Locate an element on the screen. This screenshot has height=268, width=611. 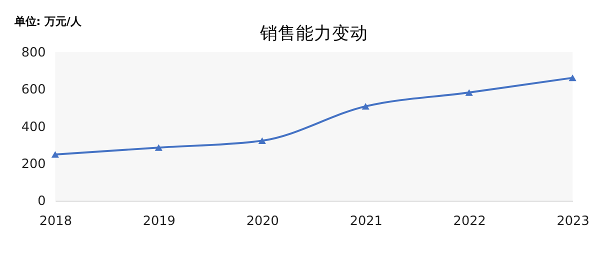
y-tick-label: 400 is located at coordinates (33, 127).